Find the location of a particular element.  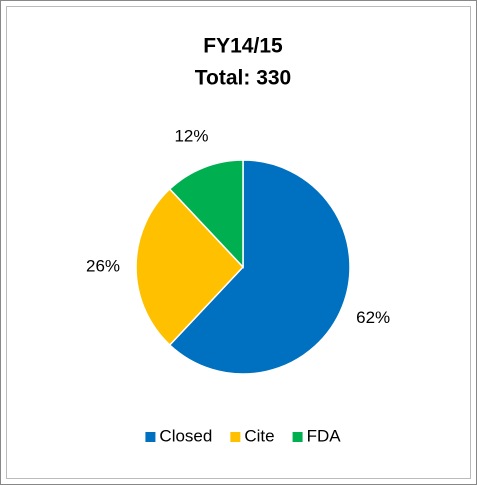

data-label: 26% is located at coordinates (103, 265).